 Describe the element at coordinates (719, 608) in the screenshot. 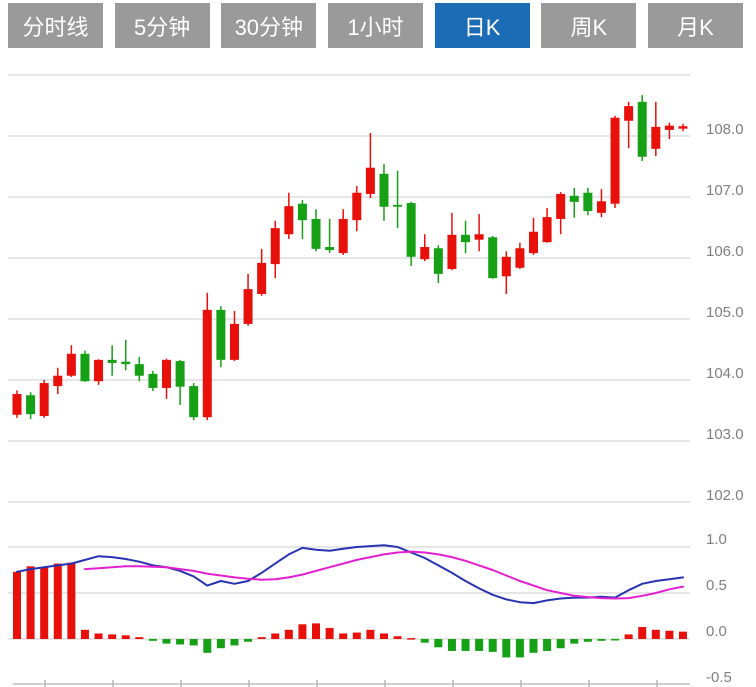

I see `macd-axis-labels: 1.0 0.5 0.0 -0.5` at that location.